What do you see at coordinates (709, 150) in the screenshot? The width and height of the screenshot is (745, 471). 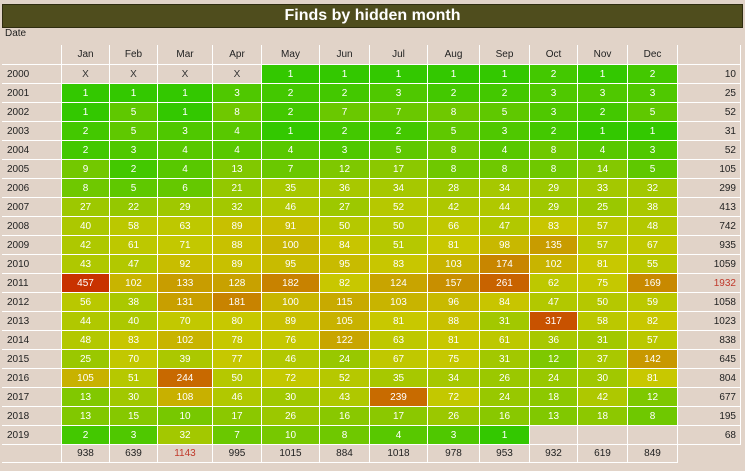 I see `row-total: 52` at bounding box center [709, 150].